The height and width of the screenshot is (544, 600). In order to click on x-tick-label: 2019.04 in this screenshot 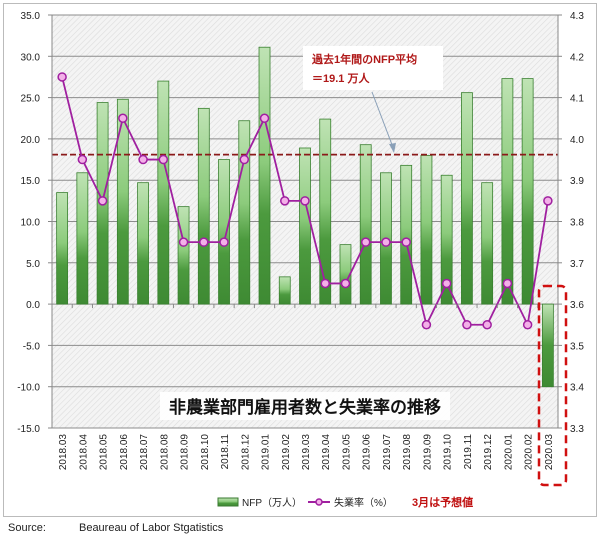, I will do `click(326, 452)`.